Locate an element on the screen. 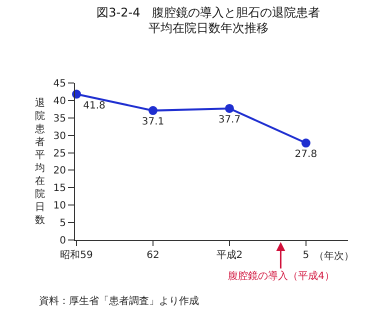 The image size is (379, 331). text: 退院患者平均在院日数 is located at coordinates (40, 162).